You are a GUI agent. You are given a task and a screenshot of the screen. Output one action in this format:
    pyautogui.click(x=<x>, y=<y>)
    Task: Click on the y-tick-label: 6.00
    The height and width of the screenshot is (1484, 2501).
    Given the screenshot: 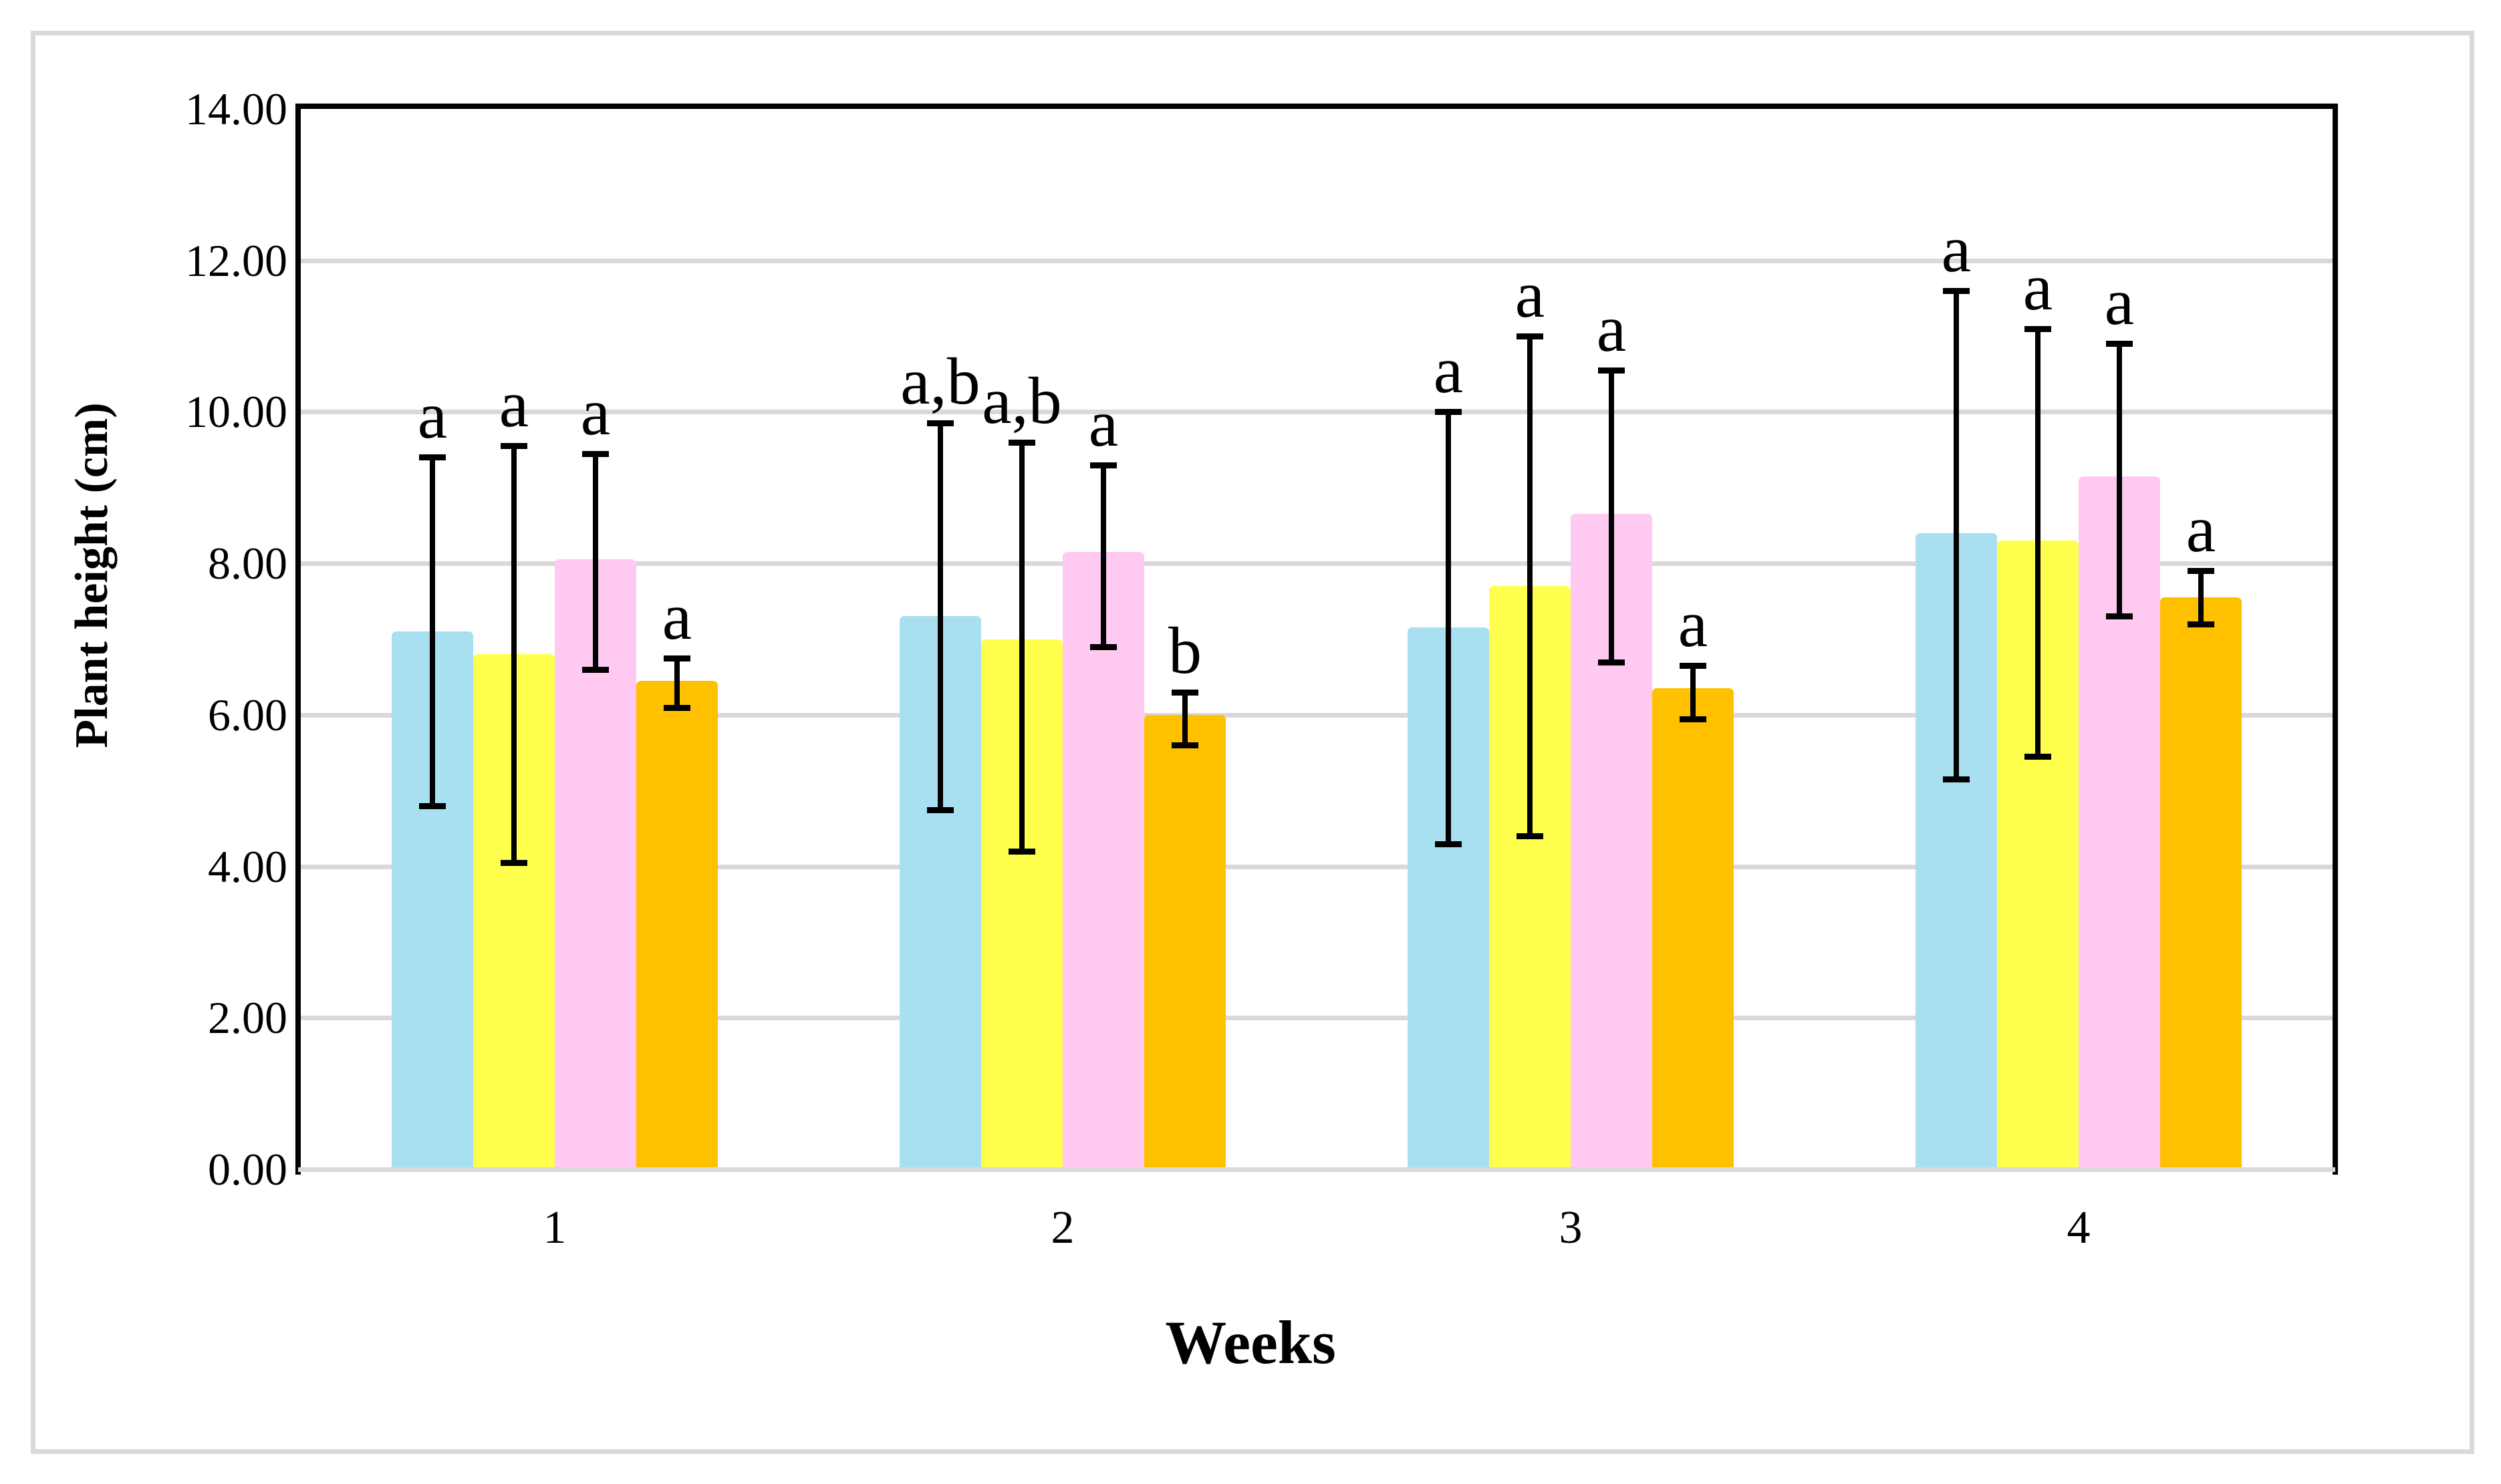 What is the action you would take?
    pyautogui.click(x=247, y=715)
    